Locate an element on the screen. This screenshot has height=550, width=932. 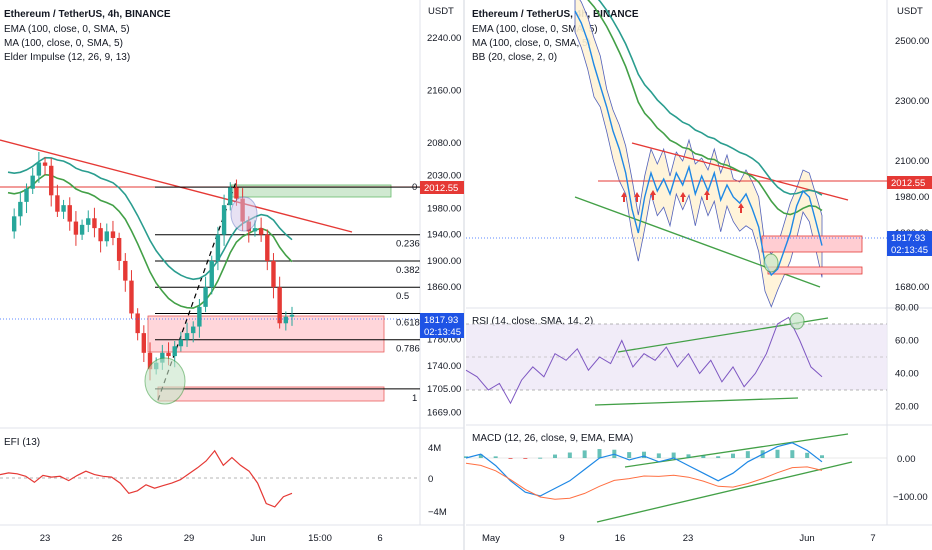
right-indicator-ema: EMA (100, close, 0, SMA, 5) is located at coordinates (535, 29).